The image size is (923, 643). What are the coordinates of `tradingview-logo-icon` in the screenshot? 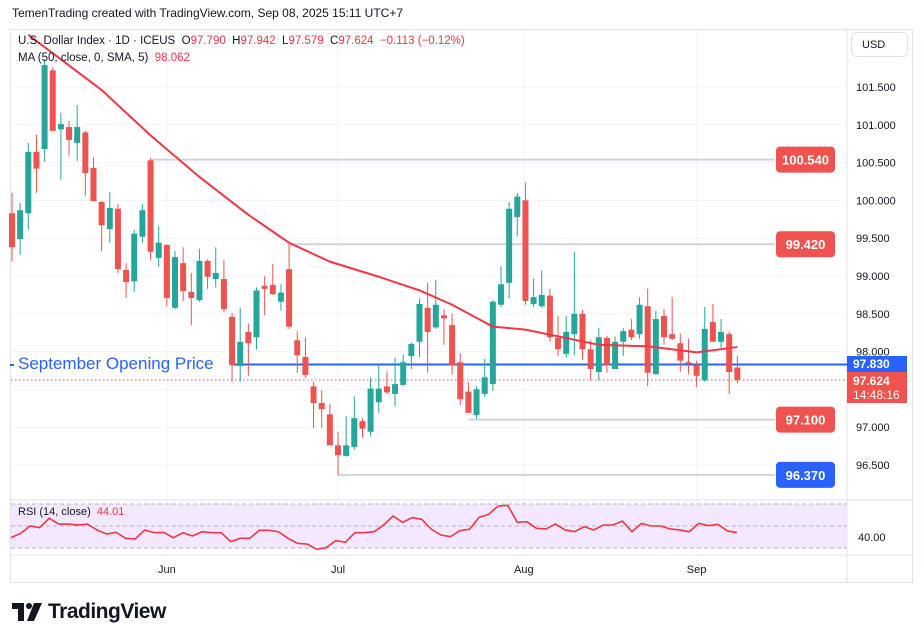 It's located at (27, 612).